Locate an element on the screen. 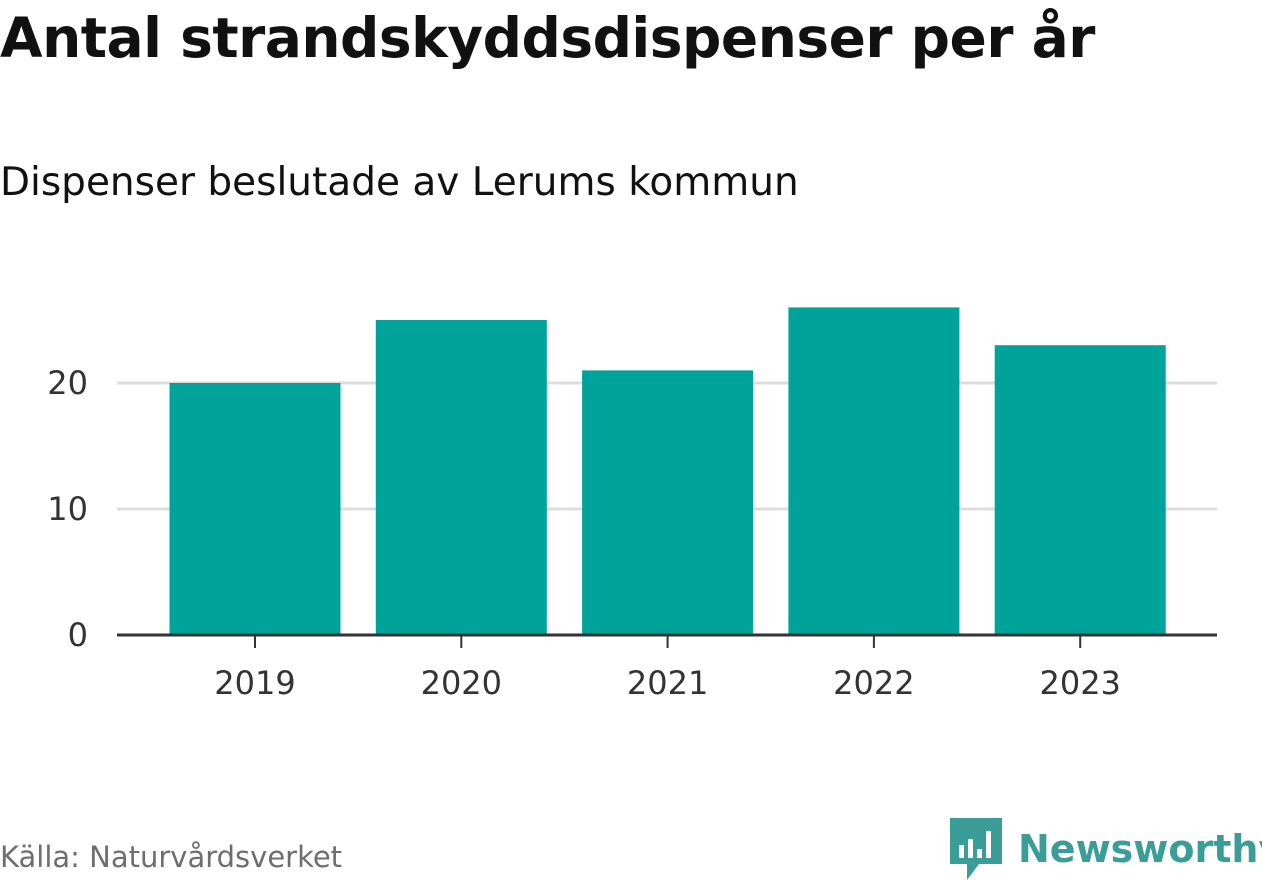  chart-title: Antal strandskyddsdispenser per år is located at coordinates (547, 38).